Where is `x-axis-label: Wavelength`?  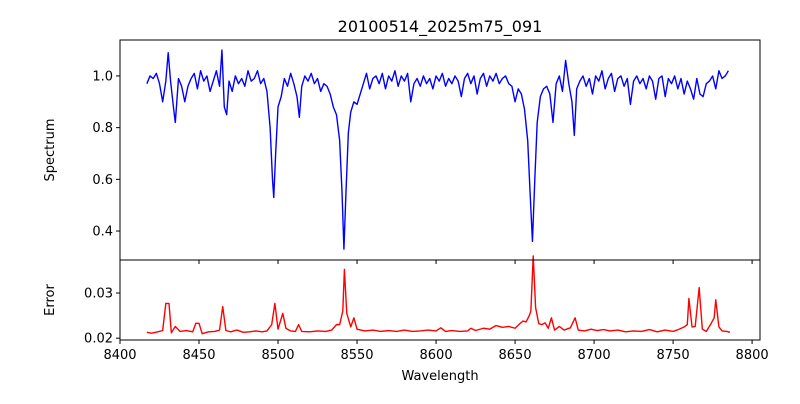
x-axis-label: Wavelength is located at coordinates (439, 376).